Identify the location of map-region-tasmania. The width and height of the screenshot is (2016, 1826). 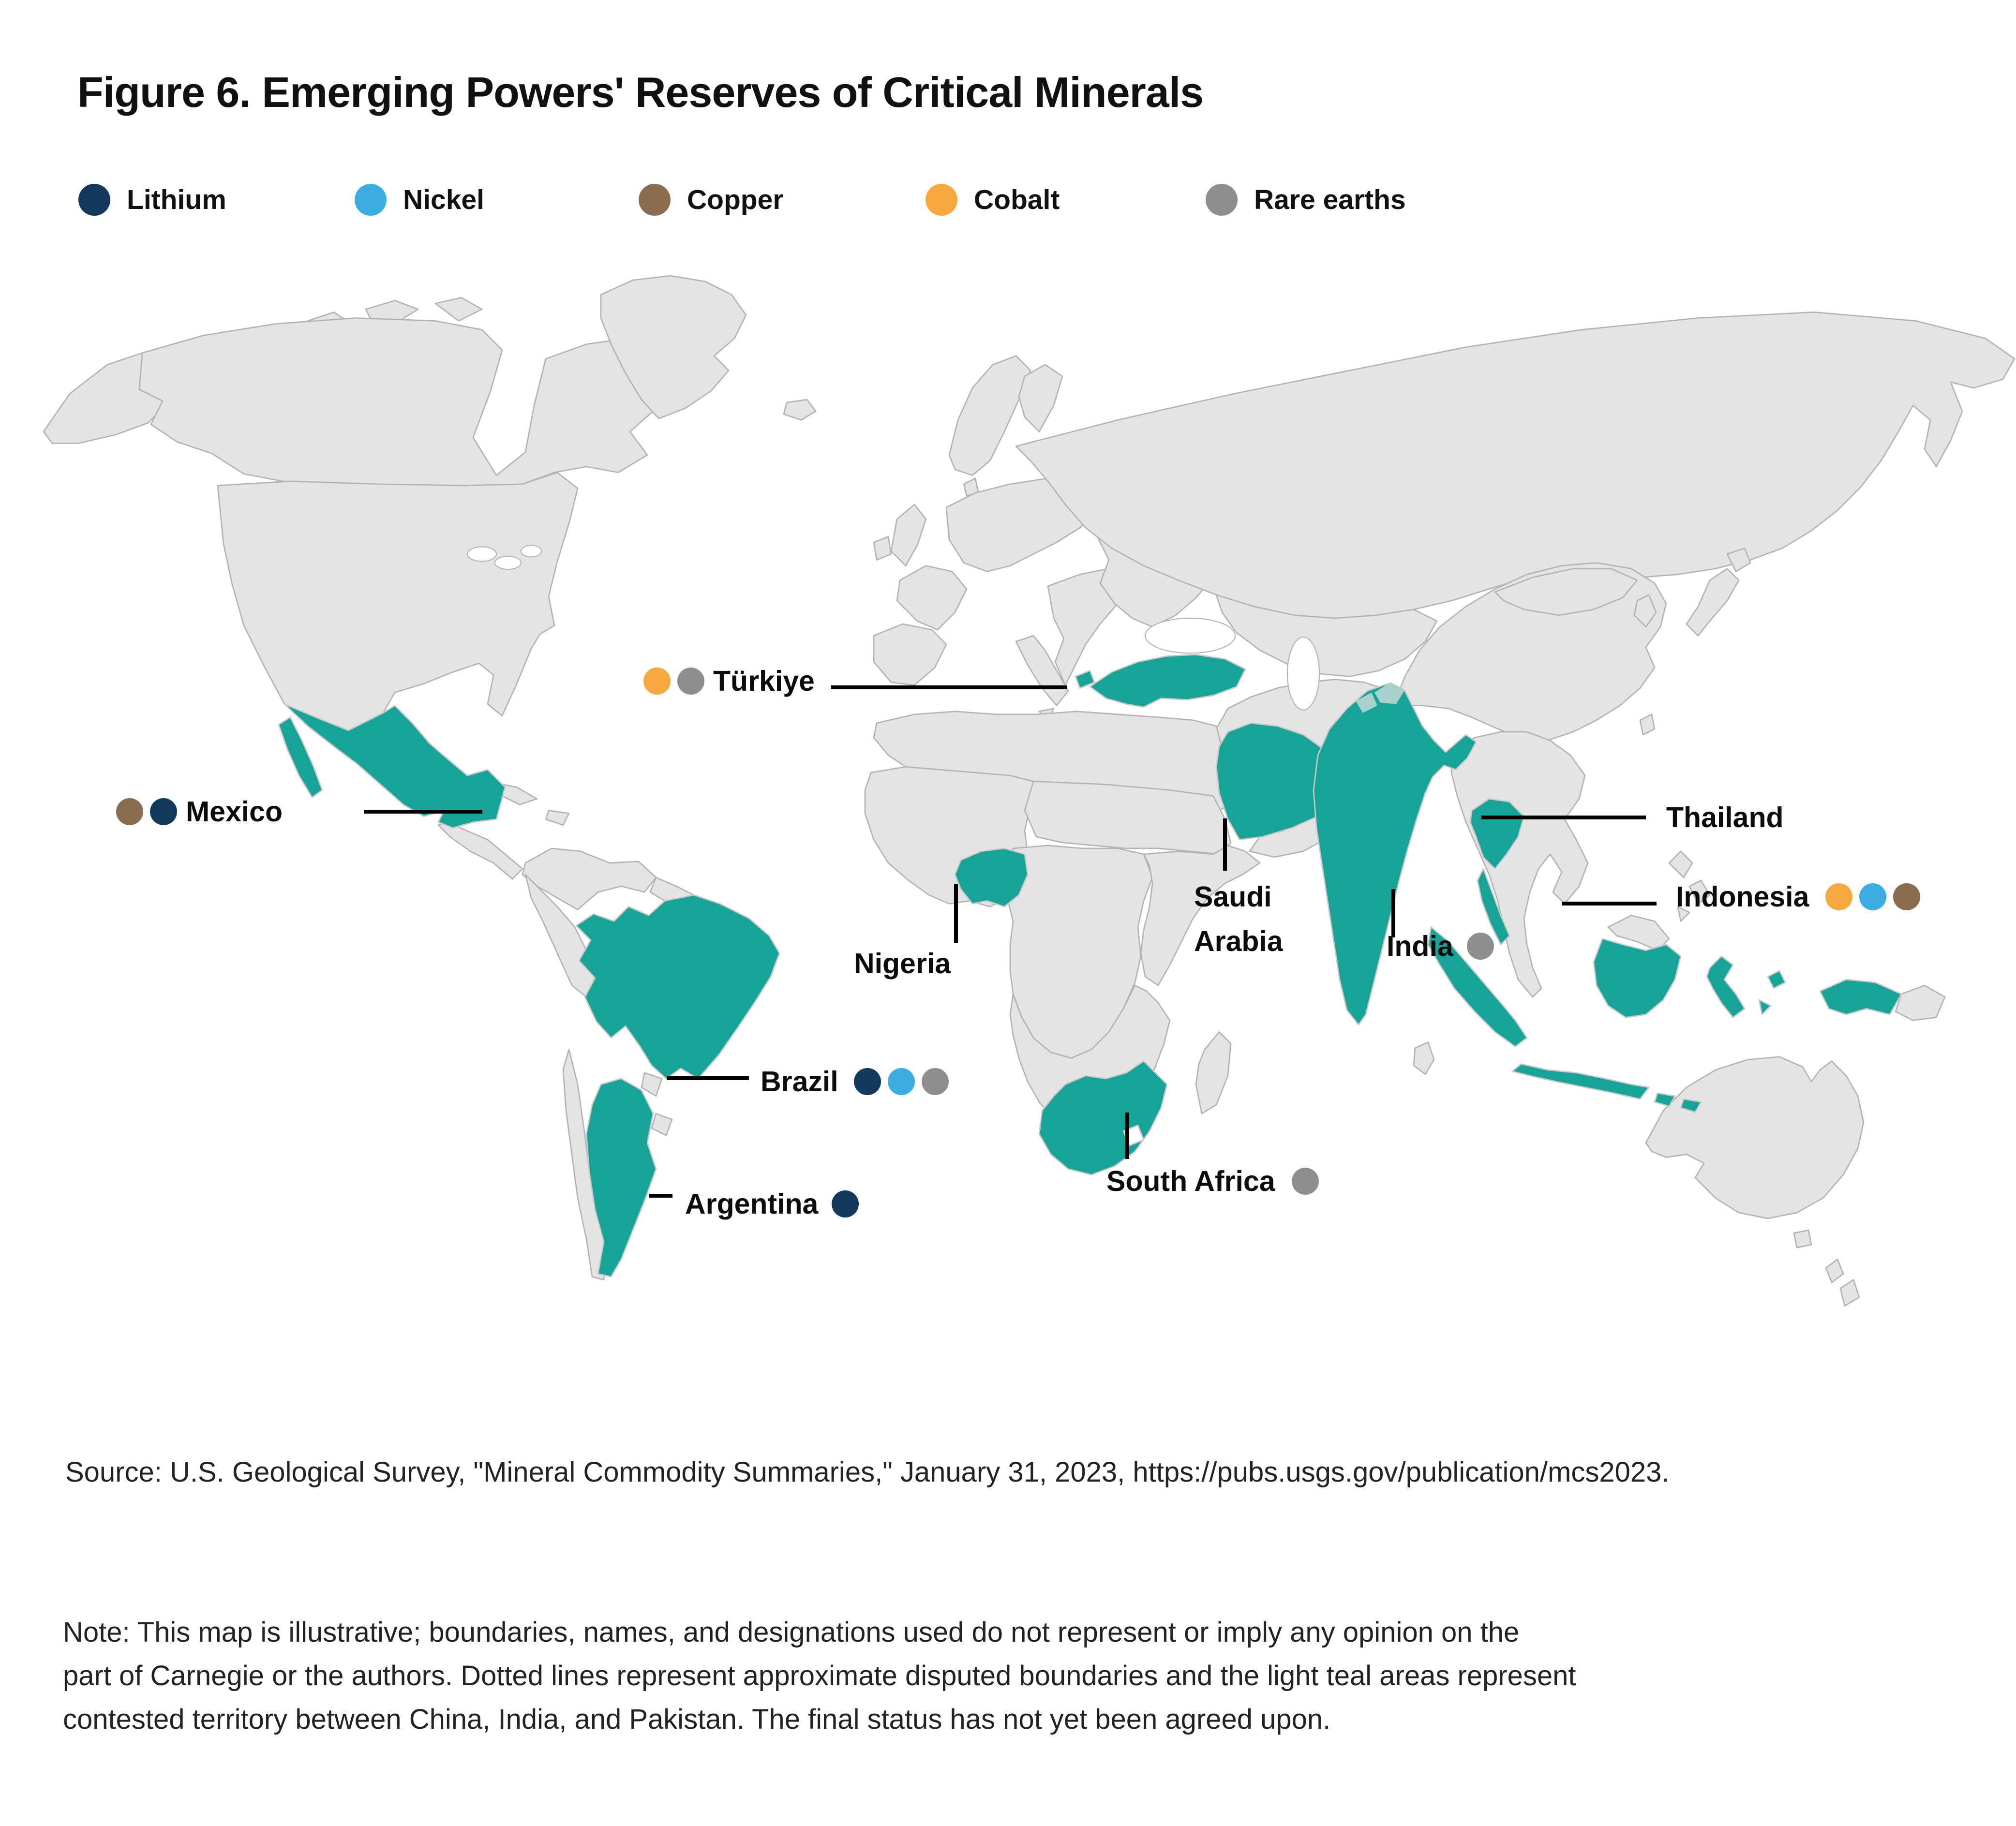
(1802, 1238).